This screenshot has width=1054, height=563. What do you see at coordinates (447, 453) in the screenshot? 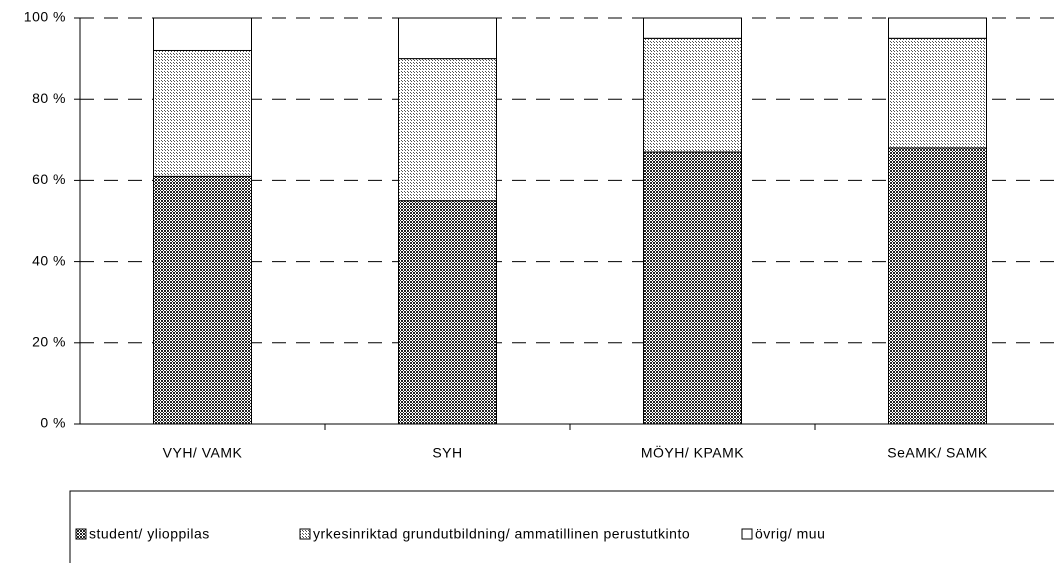
I see `x-tick-label: SYH` at bounding box center [447, 453].